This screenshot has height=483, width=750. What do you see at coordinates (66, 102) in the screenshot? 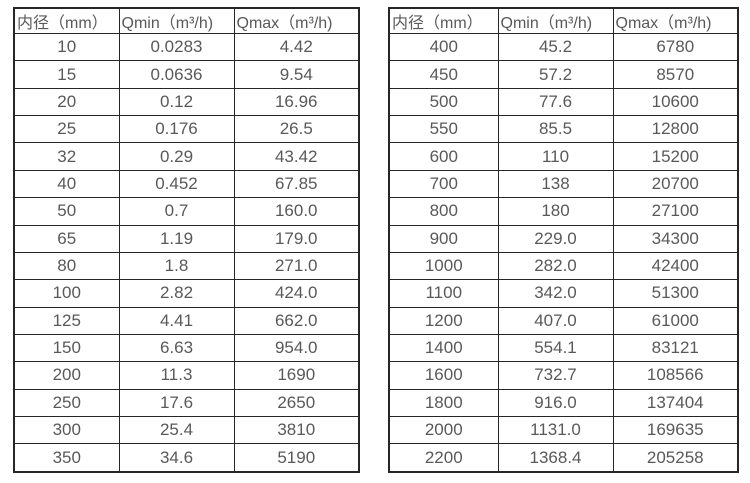
I see `table-cell: 20` at bounding box center [66, 102].